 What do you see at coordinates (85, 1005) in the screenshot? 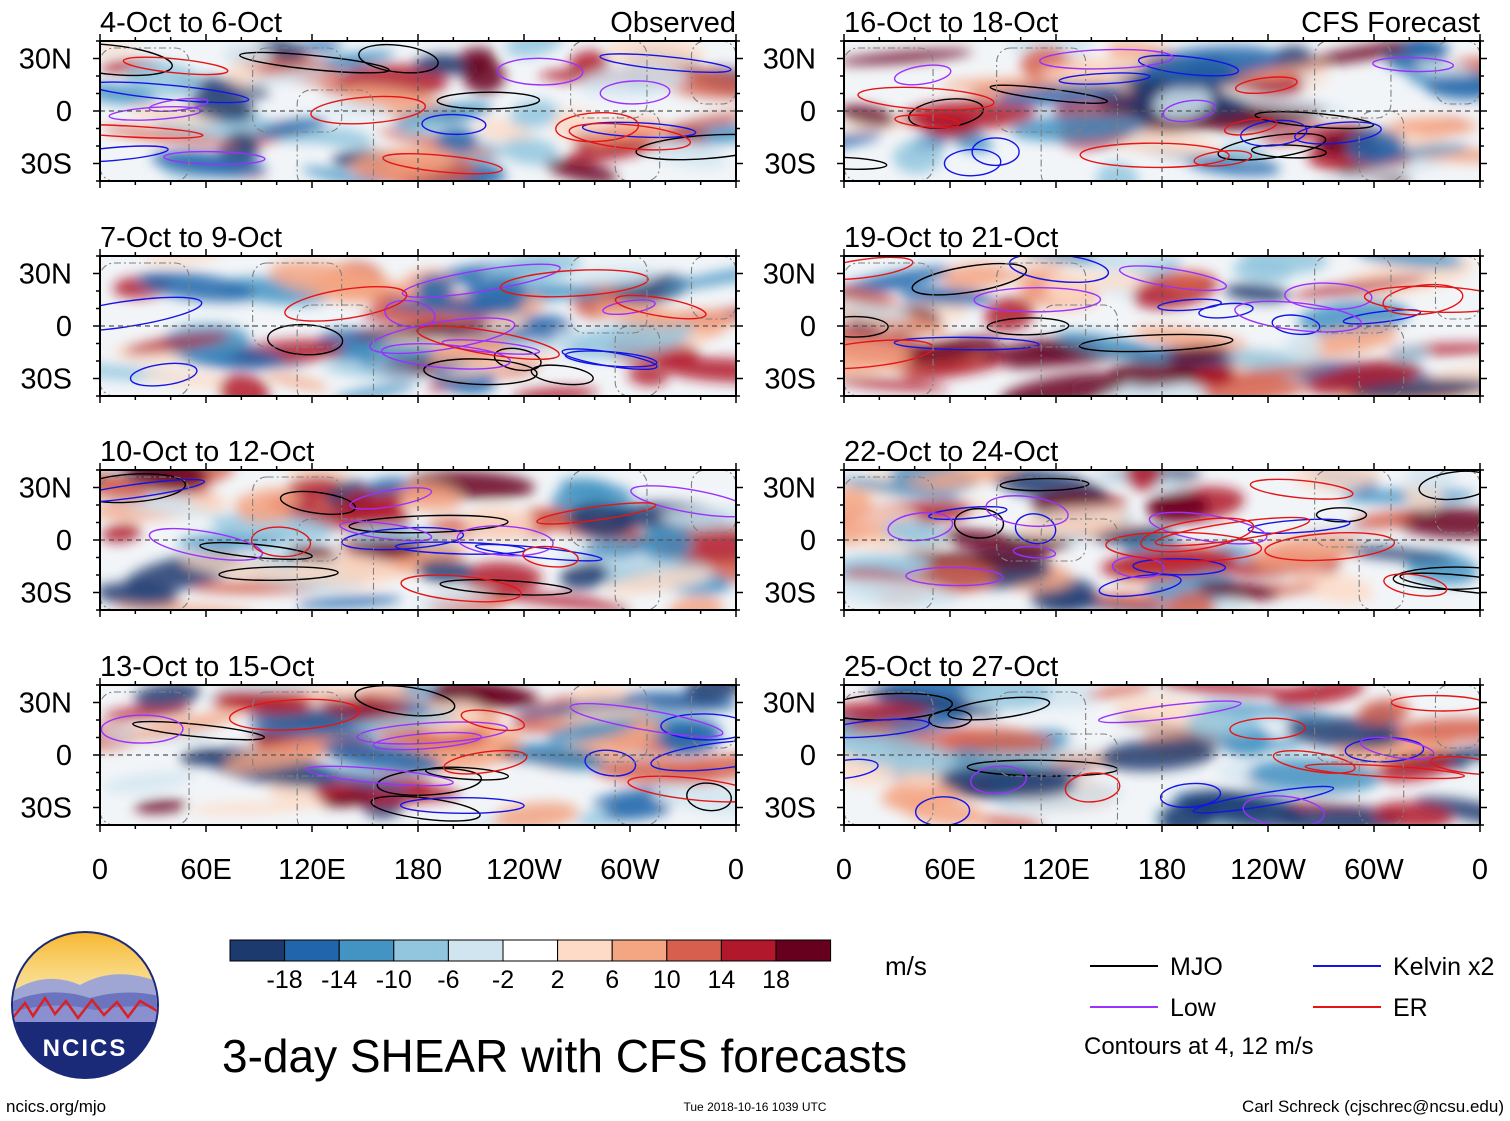
I see `ncics-logo: NCICS` at bounding box center [85, 1005].